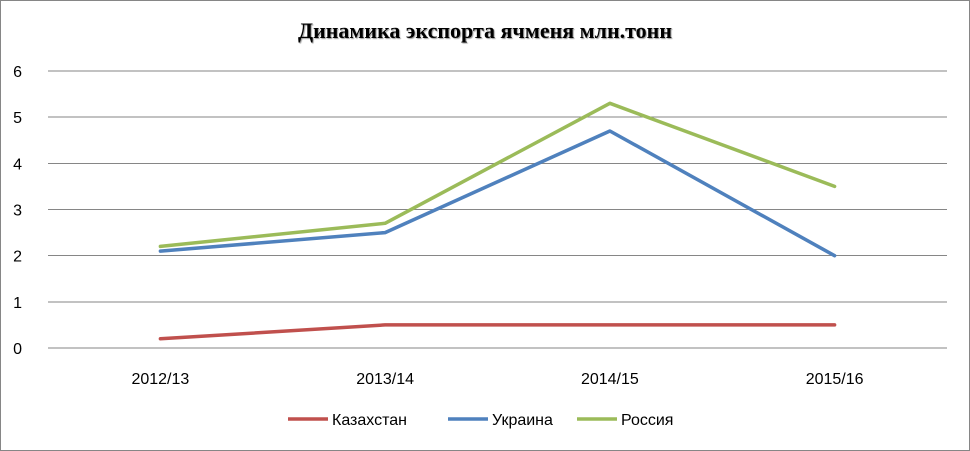 The width and height of the screenshot is (970, 451). What do you see at coordinates (647, 420) in the screenshot?
I see `legend-label: Россия` at bounding box center [647, 420].